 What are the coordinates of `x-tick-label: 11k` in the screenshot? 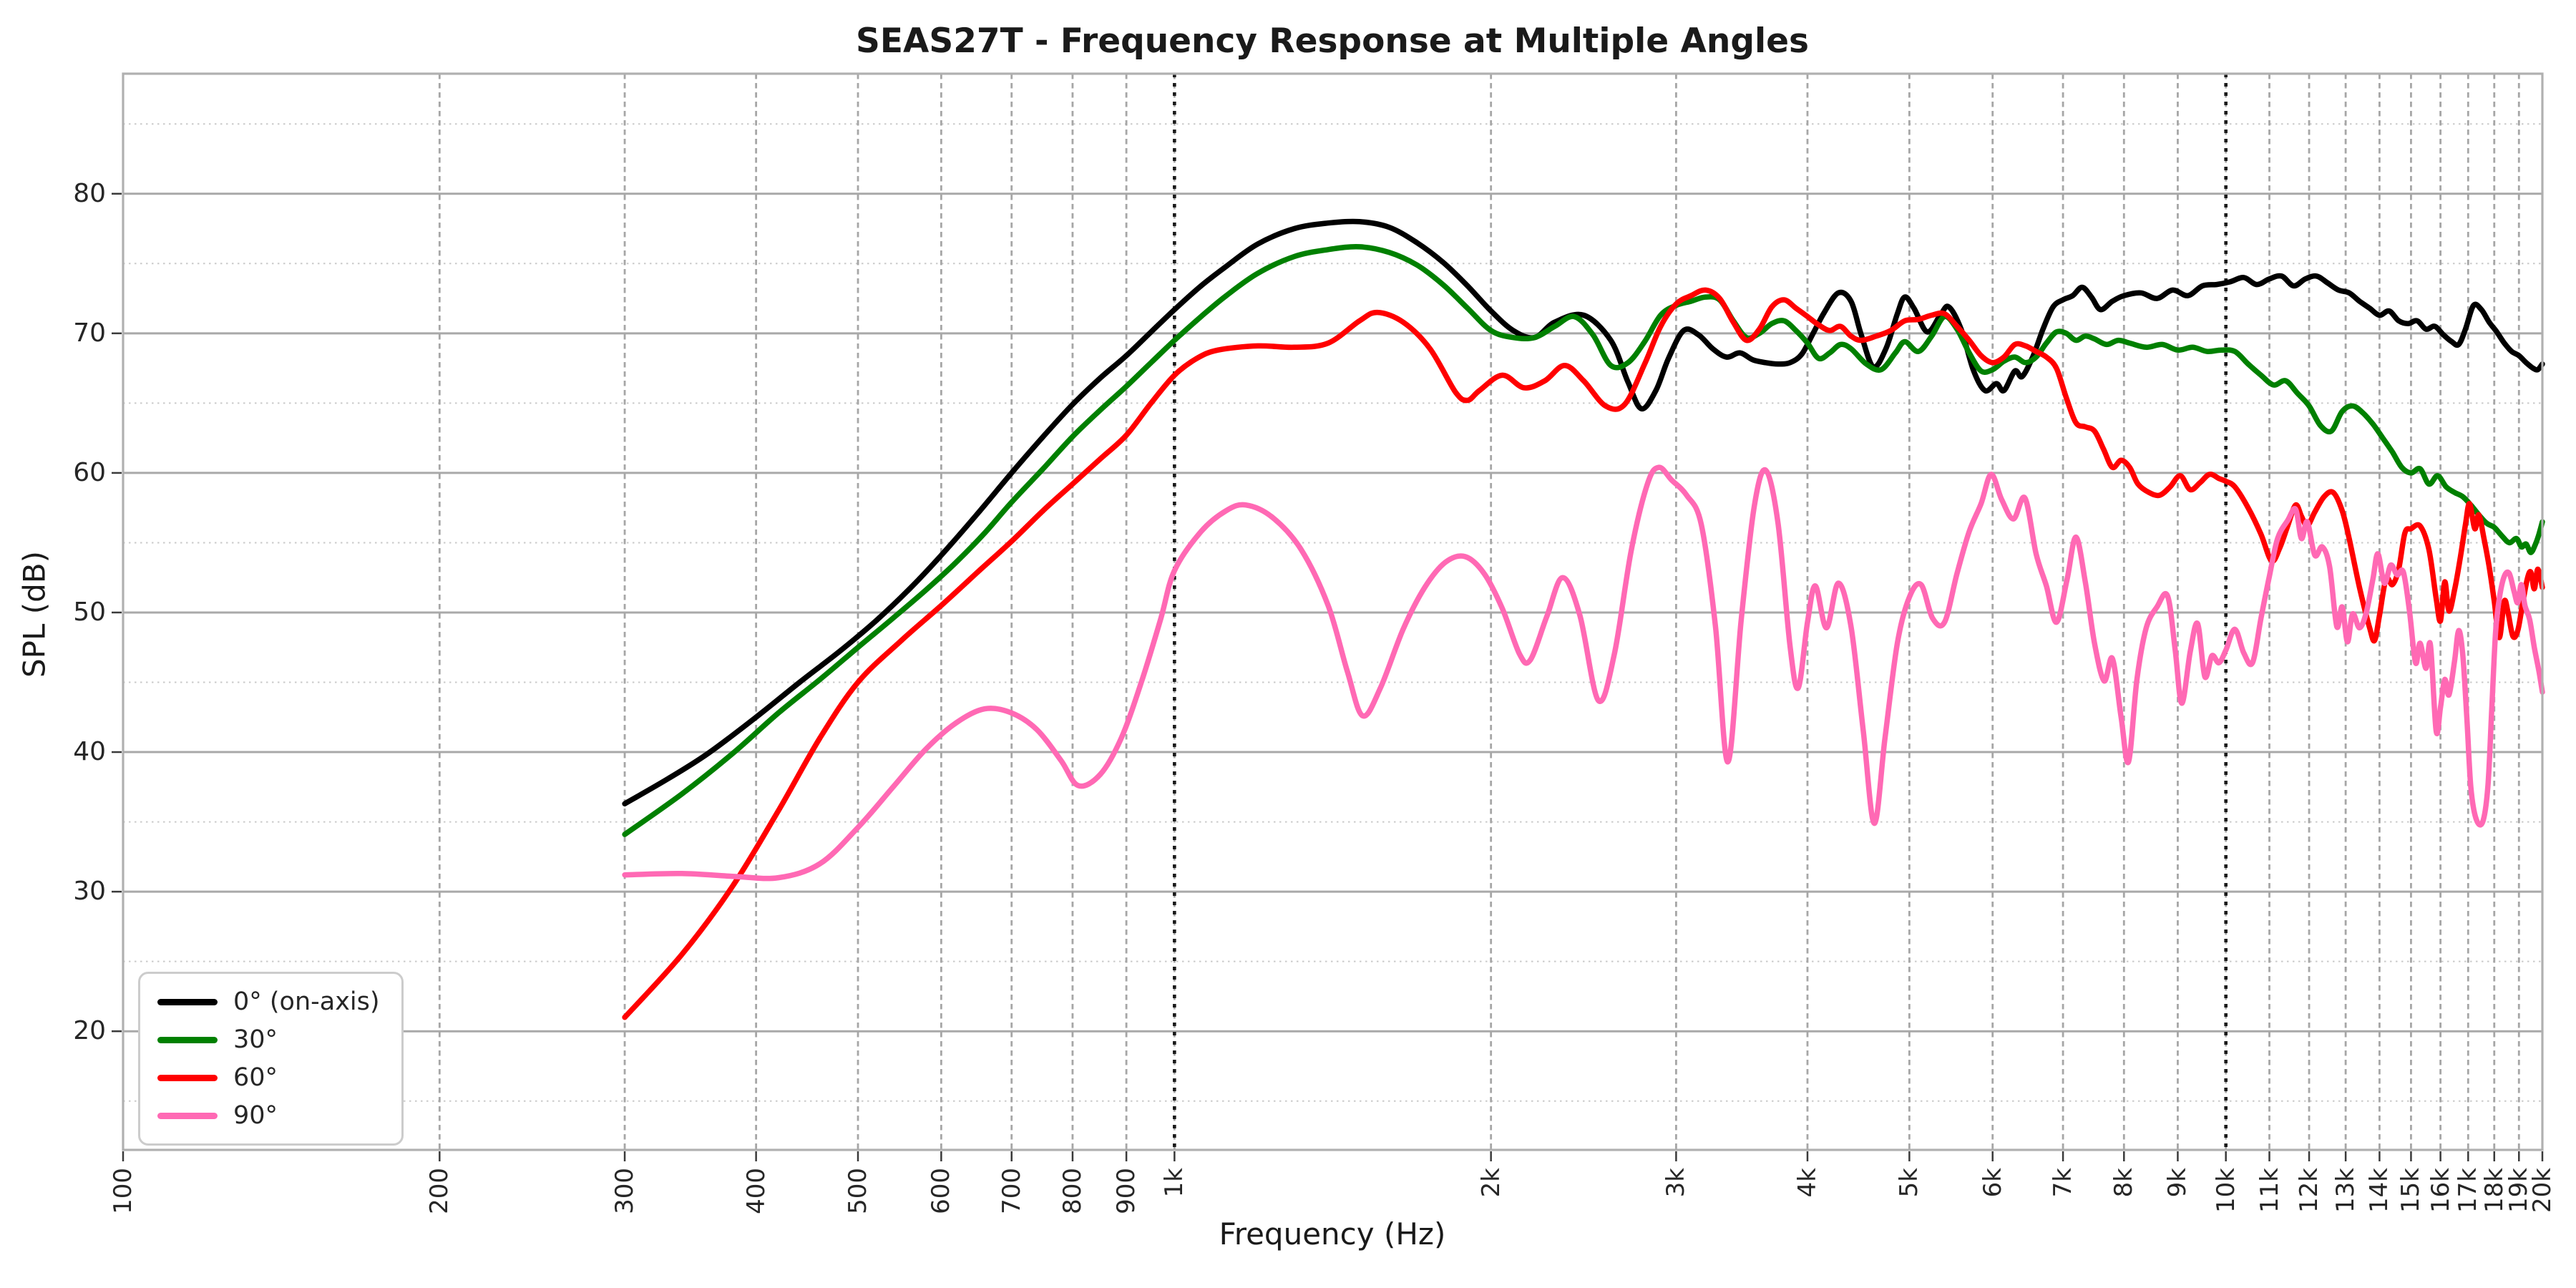 It's located at (2269, 1190).